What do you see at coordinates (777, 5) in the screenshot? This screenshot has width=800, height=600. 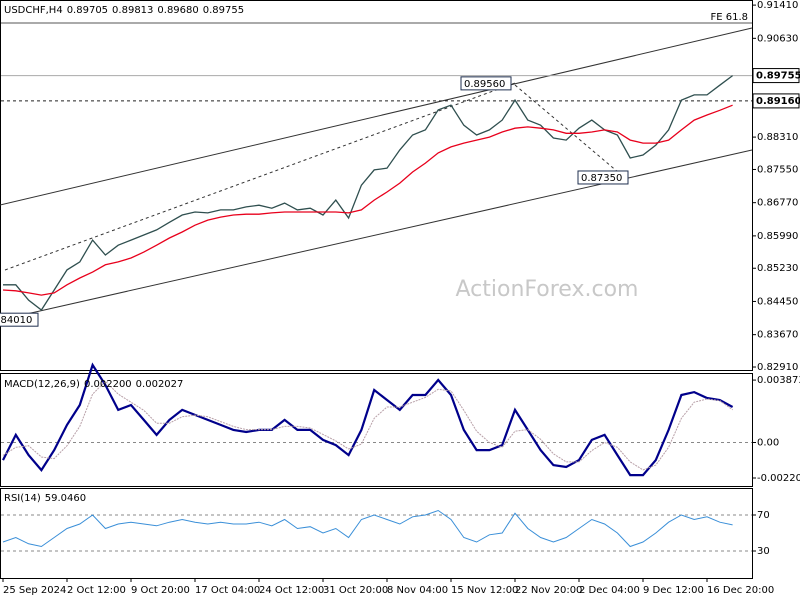 I see `y-tick-label: 0.91410` at bounding box center [777, 5].